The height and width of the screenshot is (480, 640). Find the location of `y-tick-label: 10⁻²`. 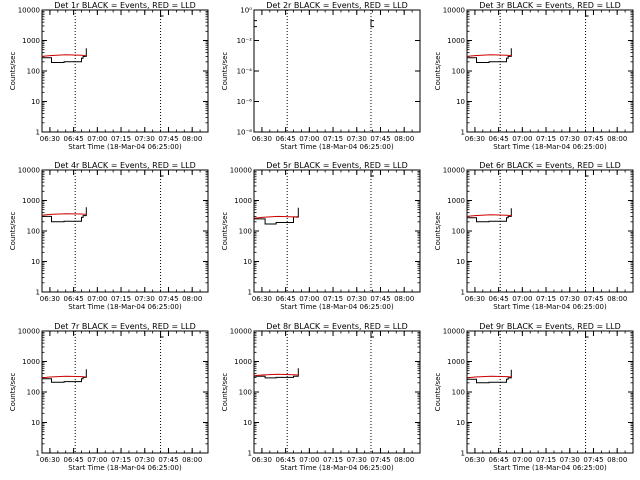

y-tick-label: 10⁻² is located at coordinates (245, 41).